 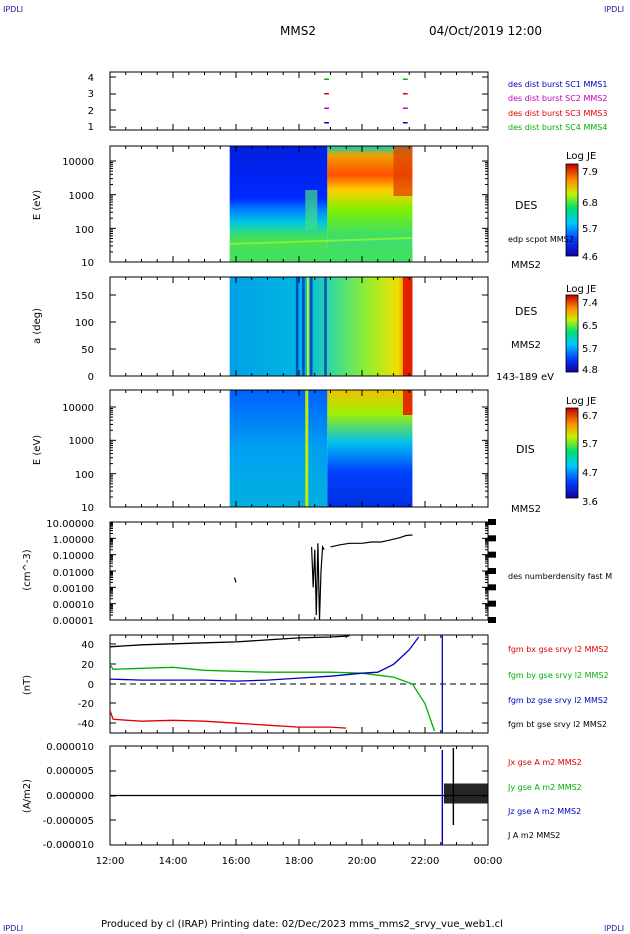 What do you see at coordinates (91, 127) in the screenshot?
I see `p1-ytick-label: 1` at bounding box center [91, 127].